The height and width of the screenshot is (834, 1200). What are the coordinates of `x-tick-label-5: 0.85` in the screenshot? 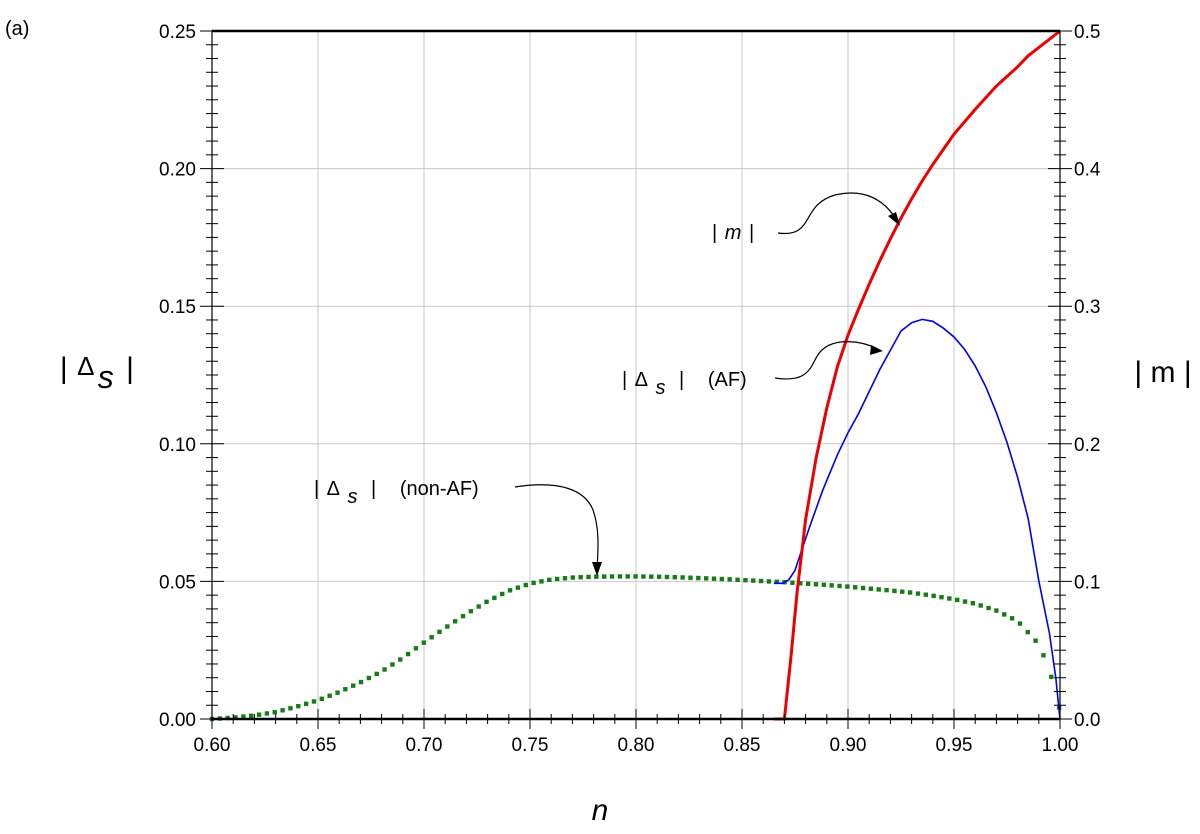 It's located at (742, 745).